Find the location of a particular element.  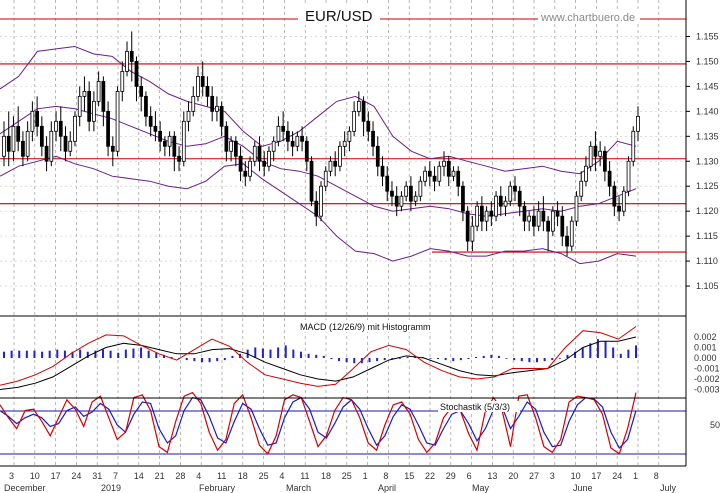

watermark: www.chartbuero.de is located at coordinates (587, 18).